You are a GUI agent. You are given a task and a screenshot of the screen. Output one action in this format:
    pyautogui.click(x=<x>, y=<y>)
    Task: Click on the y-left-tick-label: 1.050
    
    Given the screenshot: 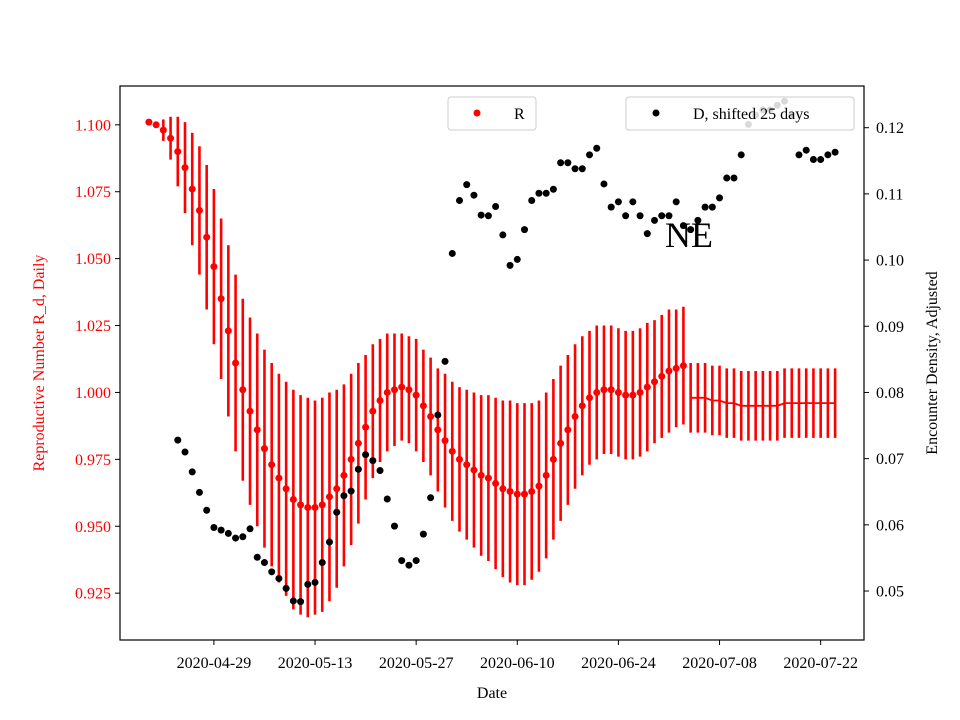 What is the action you would take?
    pyautogui.click(x=93, y=259)
    